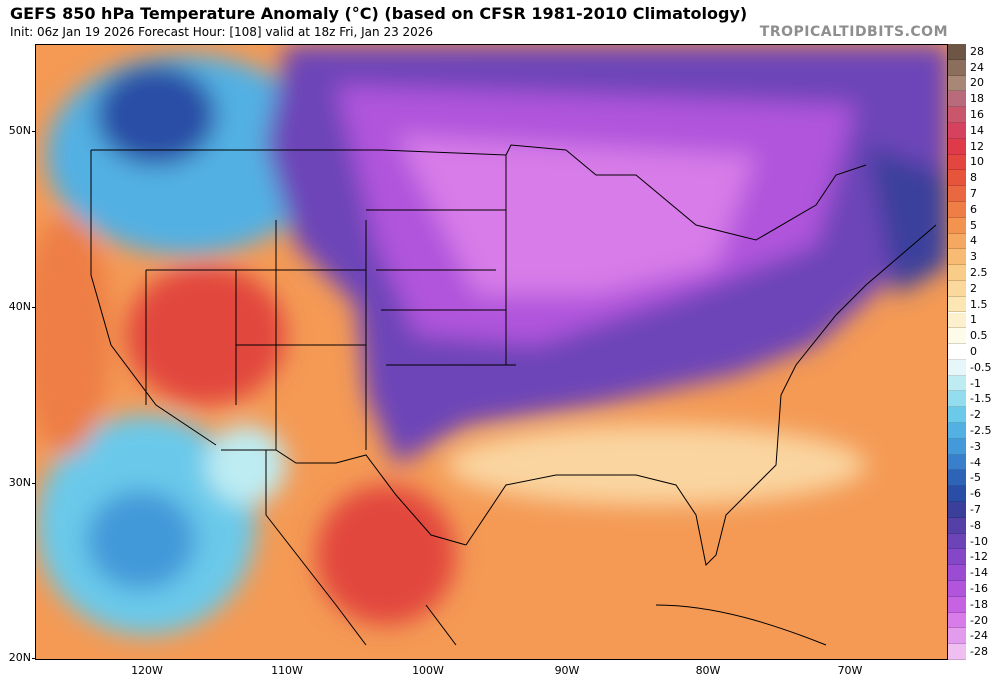 This screenshot has height=679, width=1000. I want to click on colorbar-label: -0.5, so click(981, 367).